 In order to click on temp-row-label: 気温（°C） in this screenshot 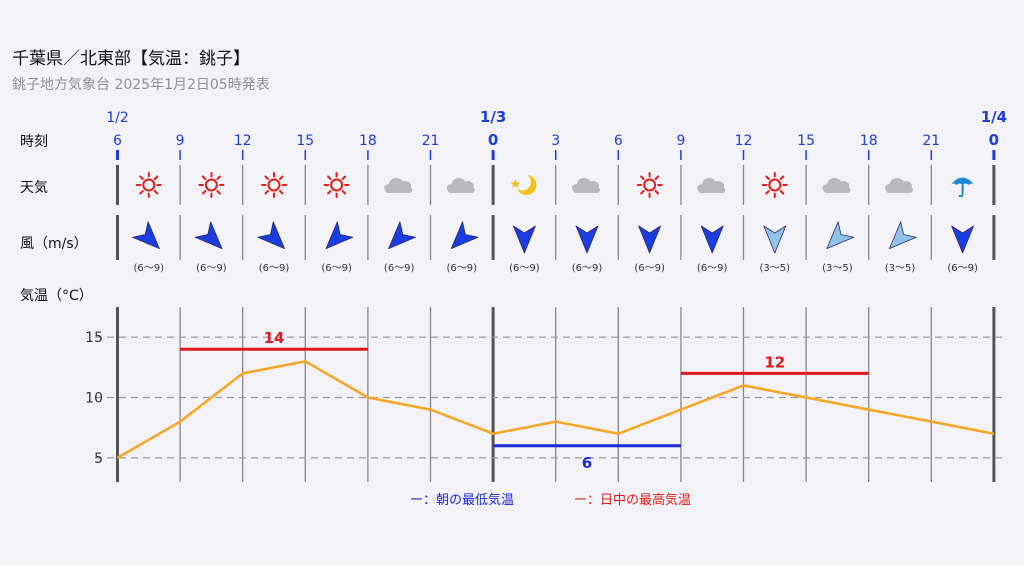, I will do `click(56, 296)`.